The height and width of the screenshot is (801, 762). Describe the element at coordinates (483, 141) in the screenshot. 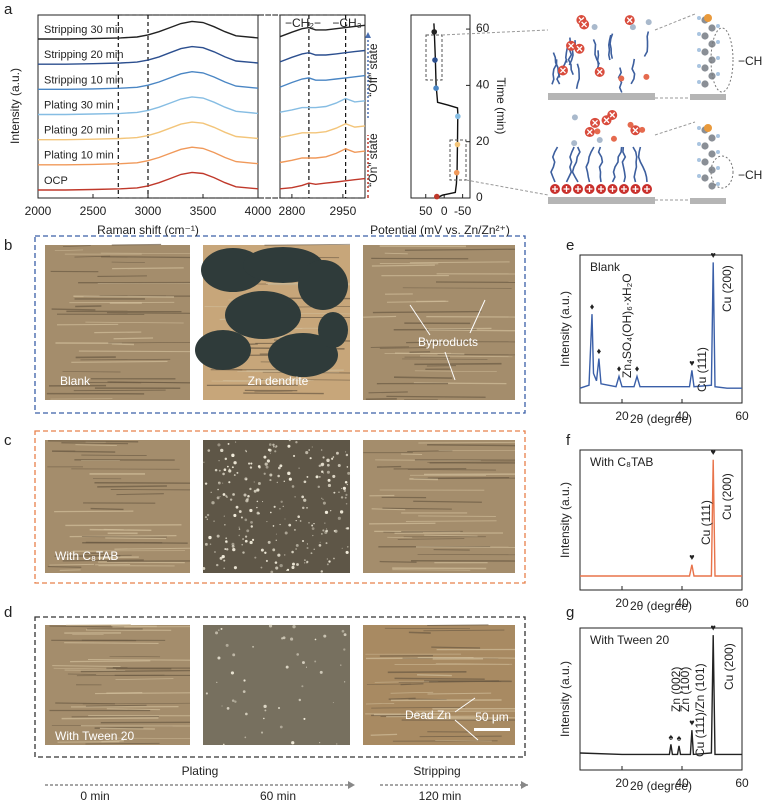

I see `y-tick-label: 20` at that location.